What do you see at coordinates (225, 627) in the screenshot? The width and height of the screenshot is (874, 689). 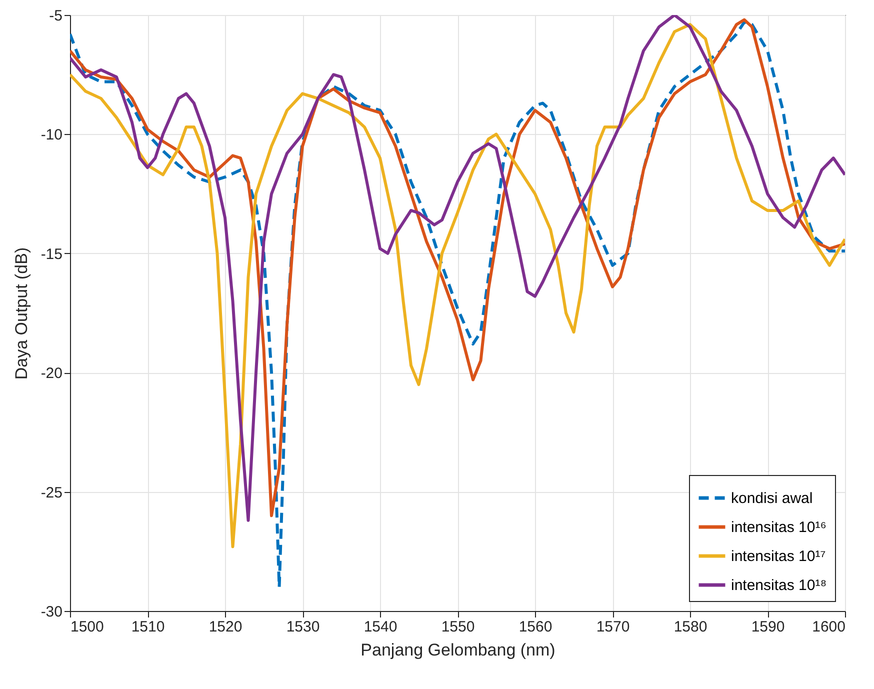 I see `x-tick-label: 1520` at bounding box center [225, 627].